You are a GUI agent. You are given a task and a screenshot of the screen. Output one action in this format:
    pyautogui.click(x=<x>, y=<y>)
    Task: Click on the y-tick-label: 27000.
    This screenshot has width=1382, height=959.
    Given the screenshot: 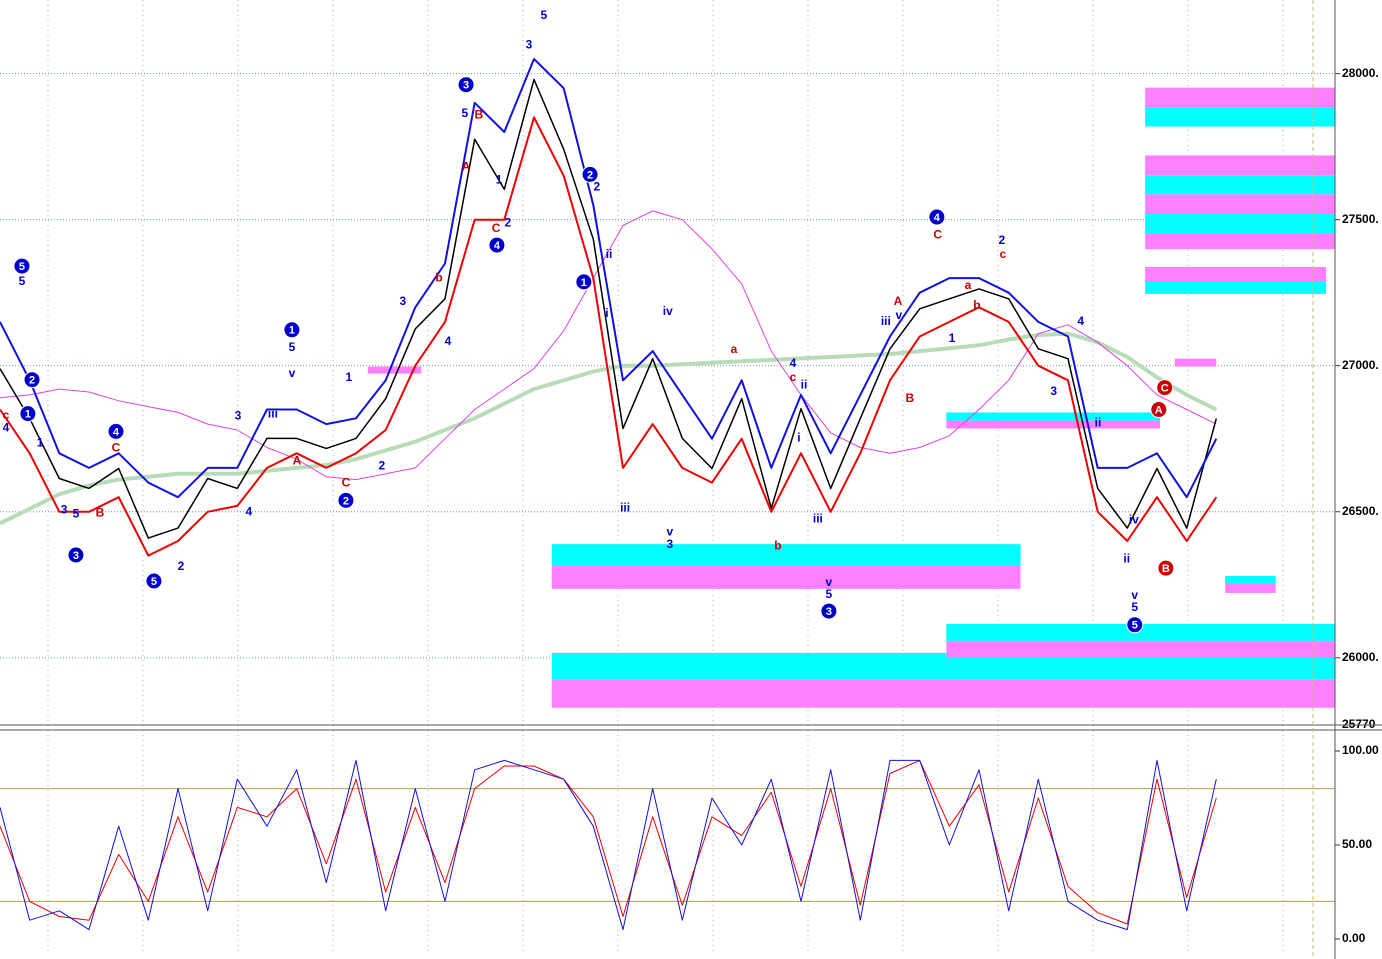 What is the action you would take?
    pyautogui.click(x=1360, y=365)
    